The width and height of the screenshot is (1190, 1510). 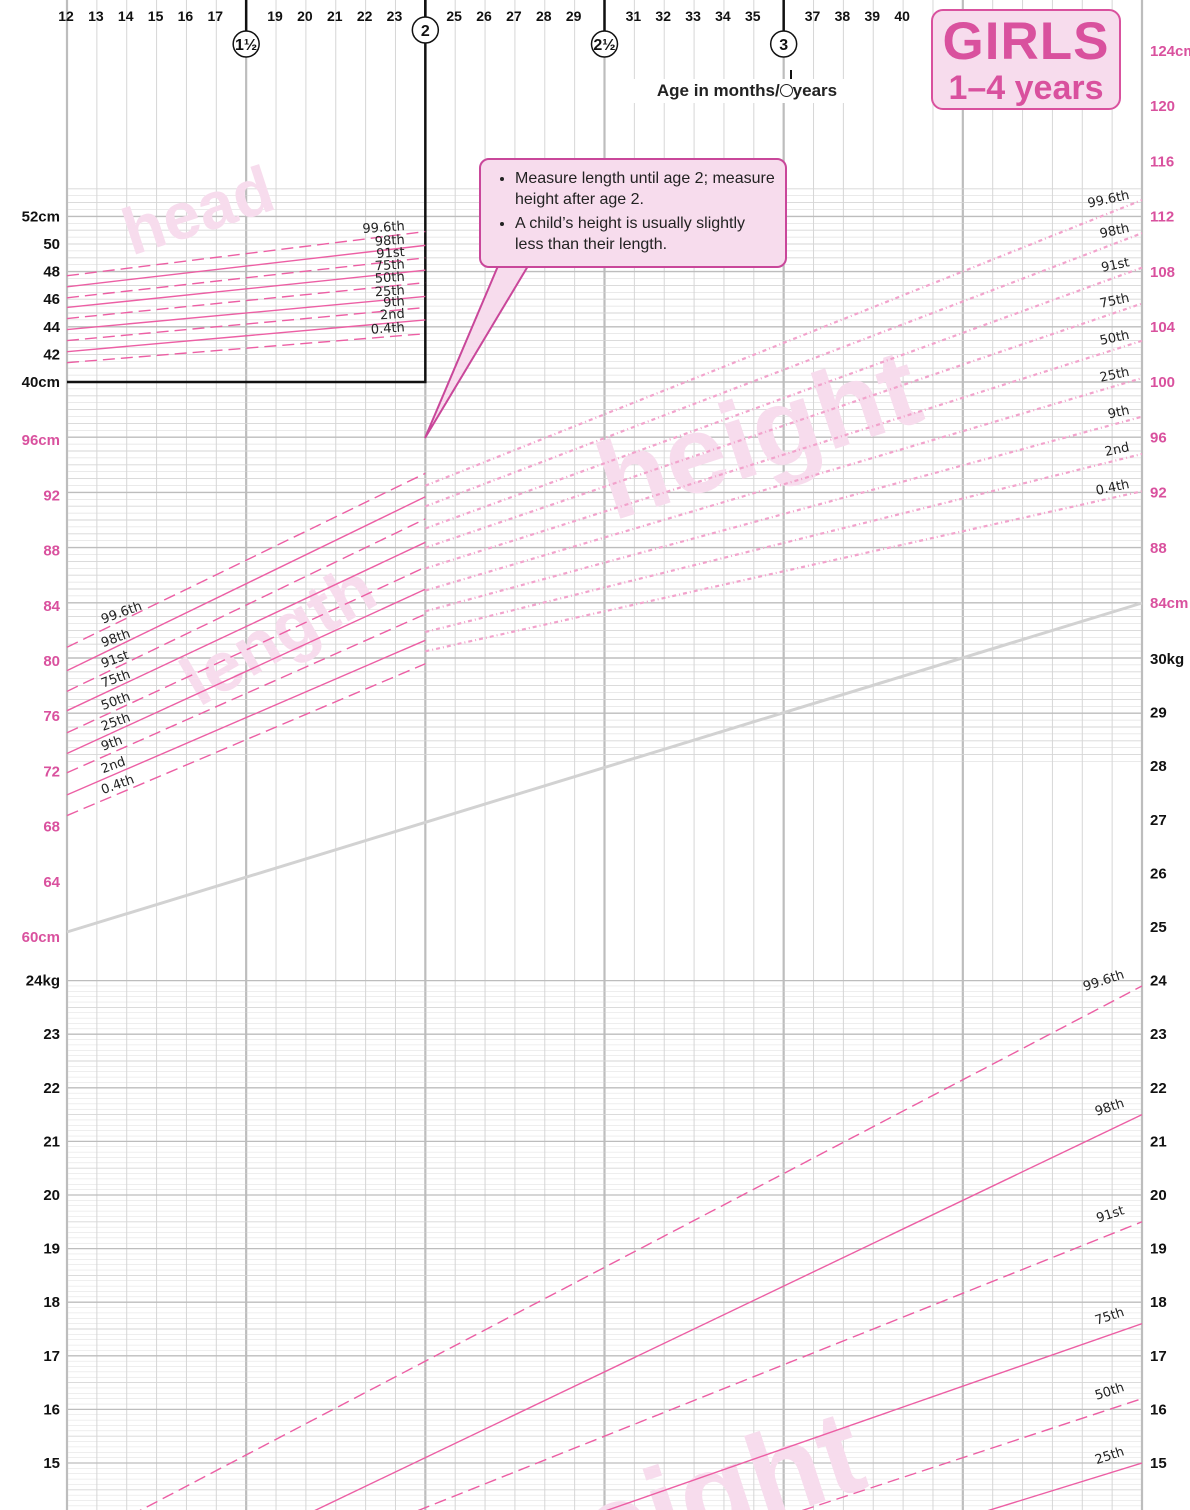 I want to click on y-tick-label-length: 96cm, so click(x=41, y=440).